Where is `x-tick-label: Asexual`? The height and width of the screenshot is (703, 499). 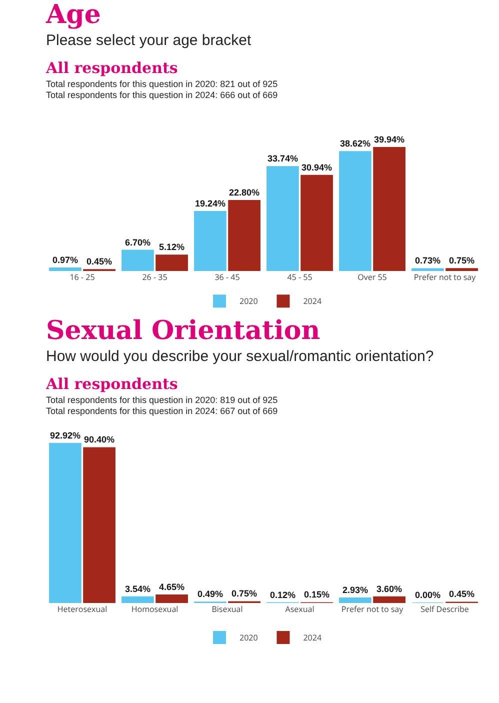 x-tick-label: Asexual is located at coordinates (299, 609).